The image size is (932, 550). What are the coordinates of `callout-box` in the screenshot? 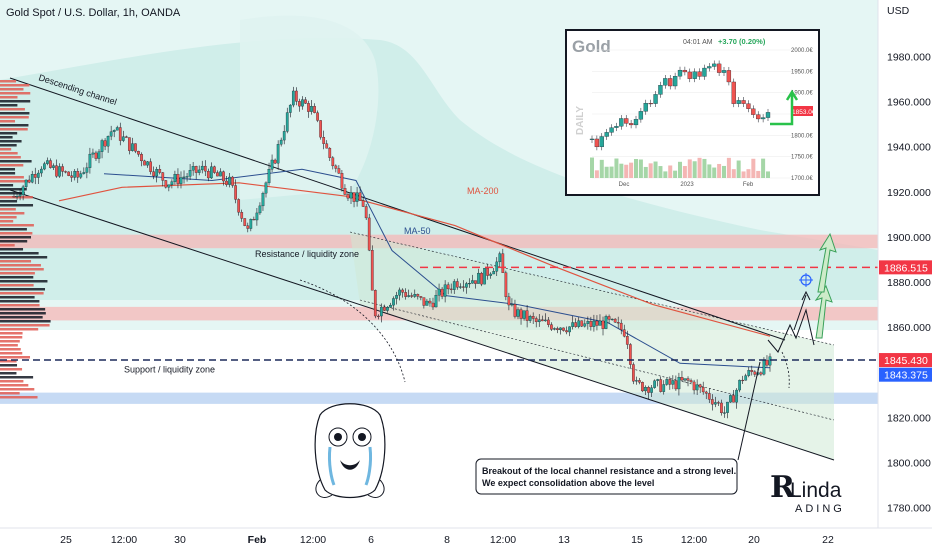 It's located at (606, 476).